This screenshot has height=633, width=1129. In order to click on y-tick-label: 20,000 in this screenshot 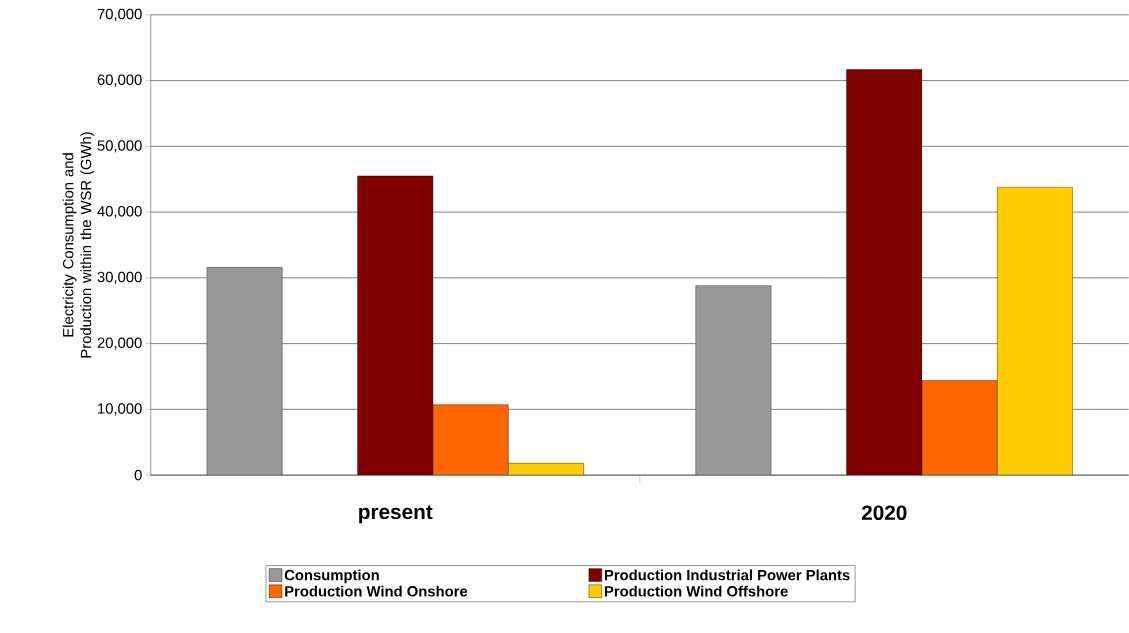, I will do `click(119, 343)`.